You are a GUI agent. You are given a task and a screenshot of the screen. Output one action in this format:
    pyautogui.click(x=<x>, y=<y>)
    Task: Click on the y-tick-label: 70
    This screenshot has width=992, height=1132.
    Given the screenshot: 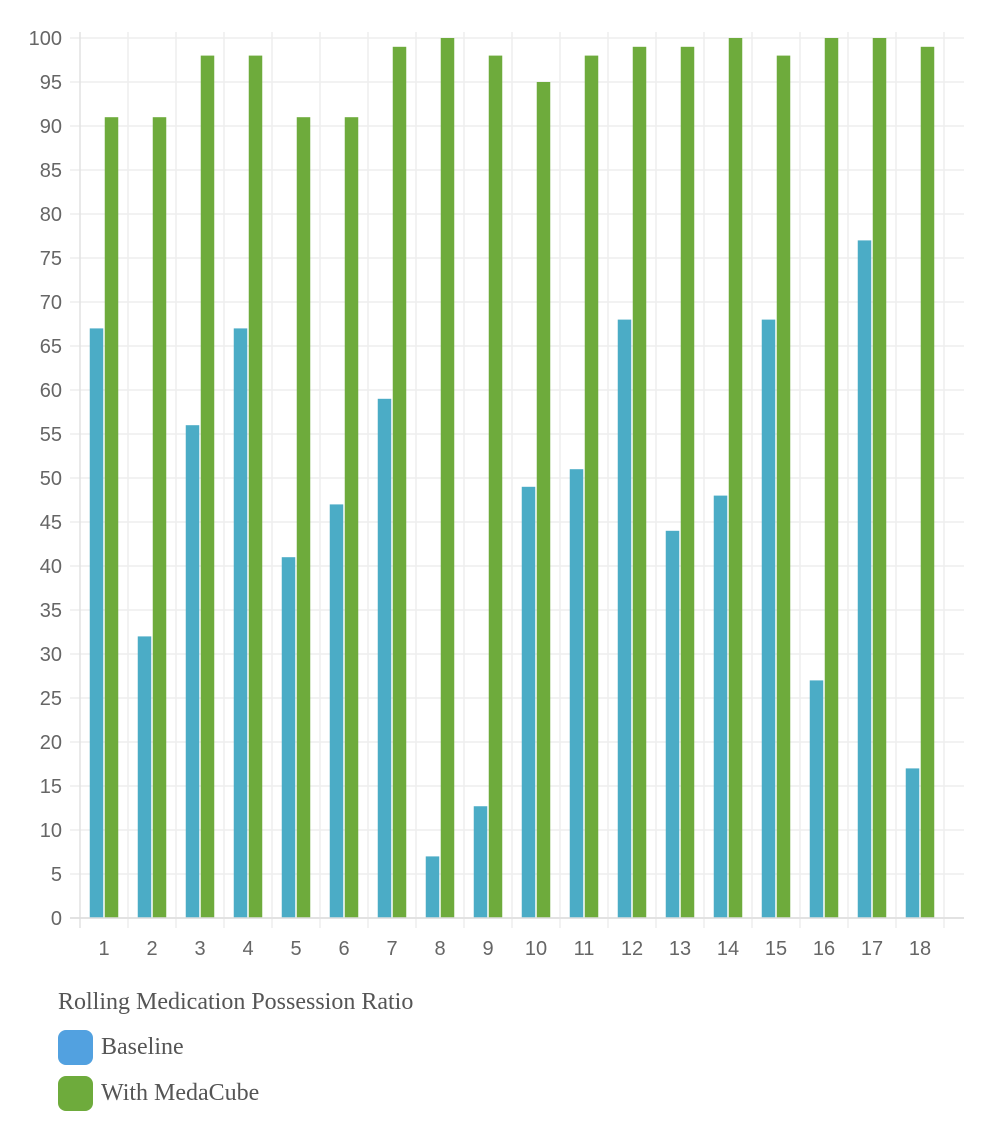 What is the action you would take?
    pyautogui.click(x=51, y=303)
    